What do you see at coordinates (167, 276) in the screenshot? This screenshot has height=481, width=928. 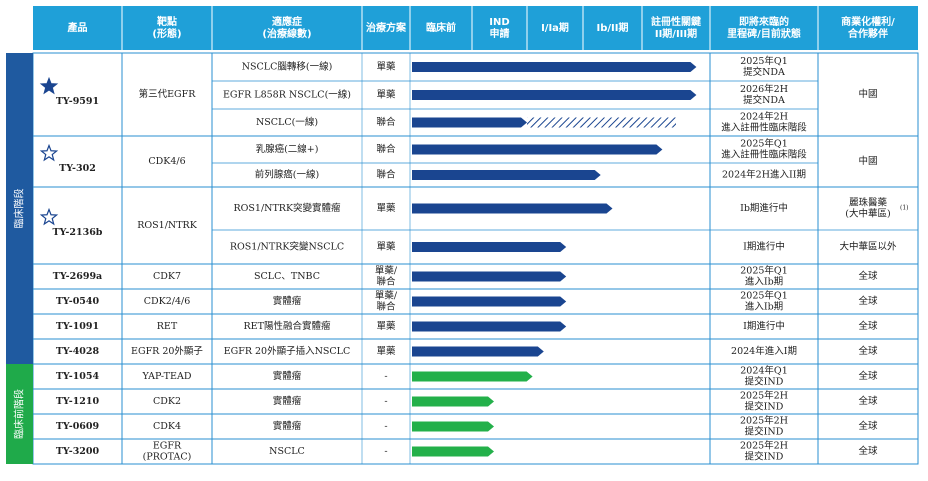 I see `product-target: CDK7` at bounding box center [167, 276].